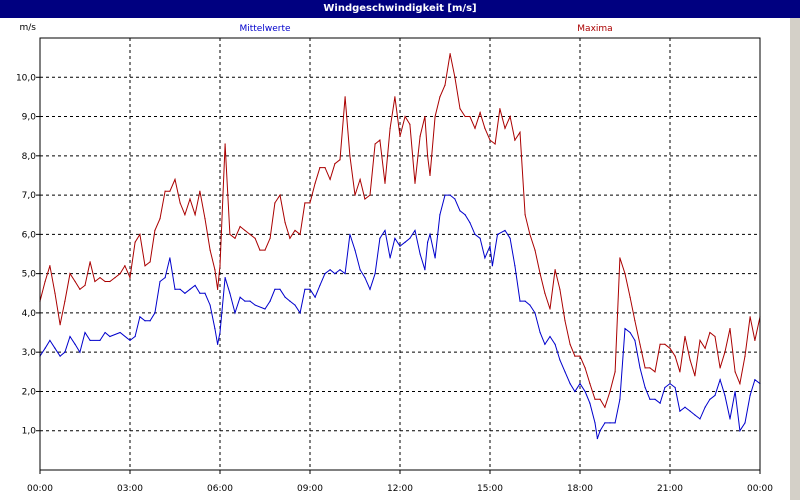  Describe the element at coordinates (28, 28) in the screenshot. I see `y-axis-unit-label: m/s` at that location.